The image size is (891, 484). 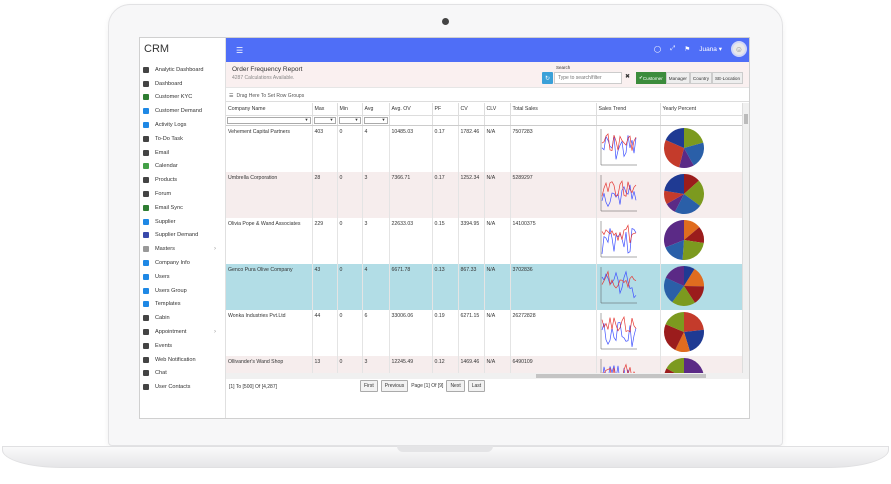 I want to click on sidebar-item-supplier-demand: Supplier Demand, so click(x=183, y=236).